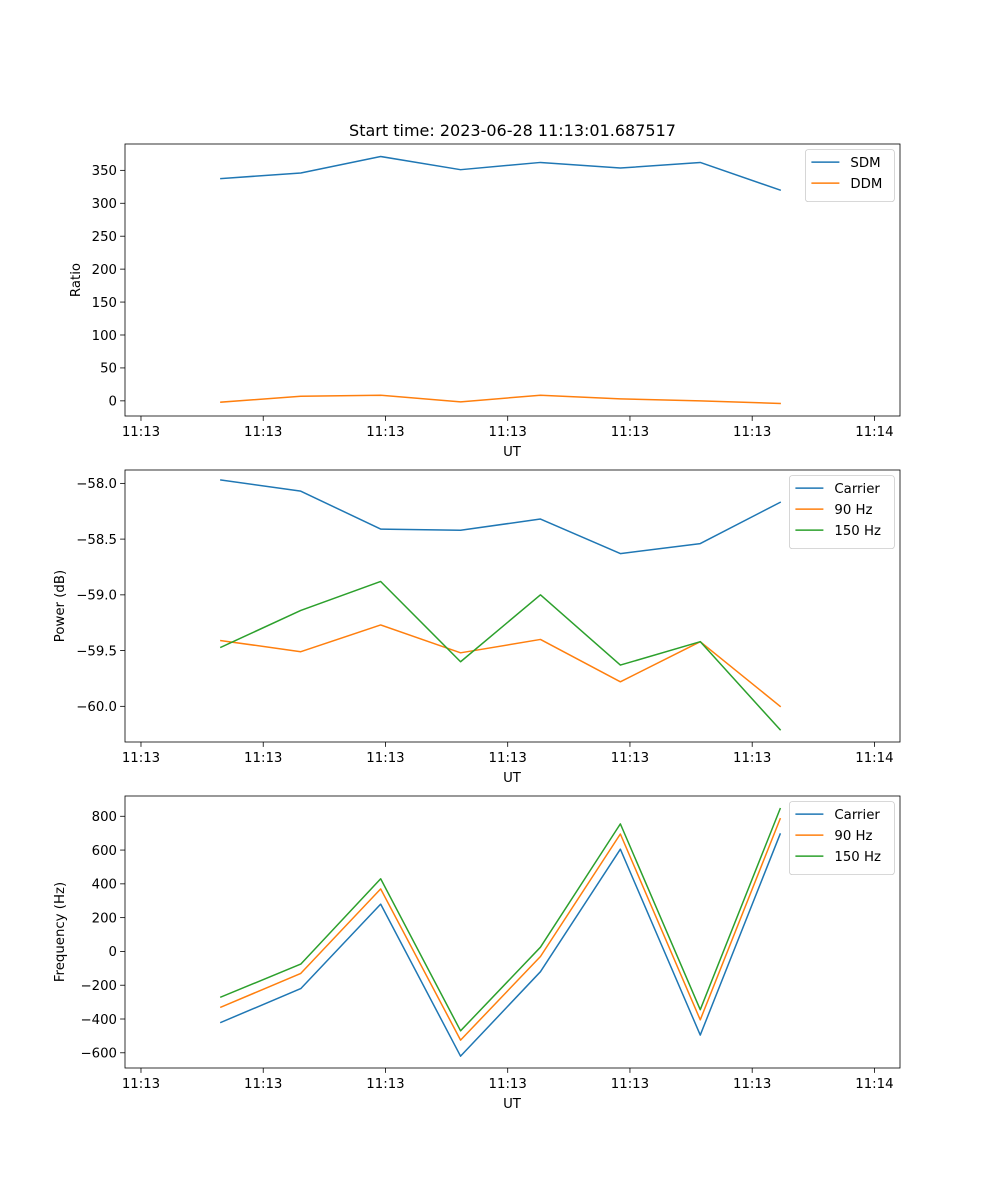  Describe the element at coordinates (501, 173) in the screenshot. I see `series-line-sdm` at that location.